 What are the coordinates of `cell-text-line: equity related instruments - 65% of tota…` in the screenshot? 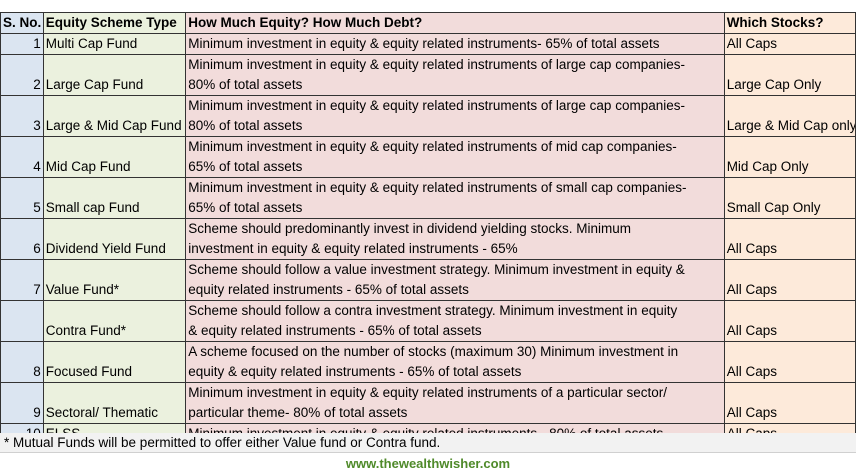 It's located at (328, 289).